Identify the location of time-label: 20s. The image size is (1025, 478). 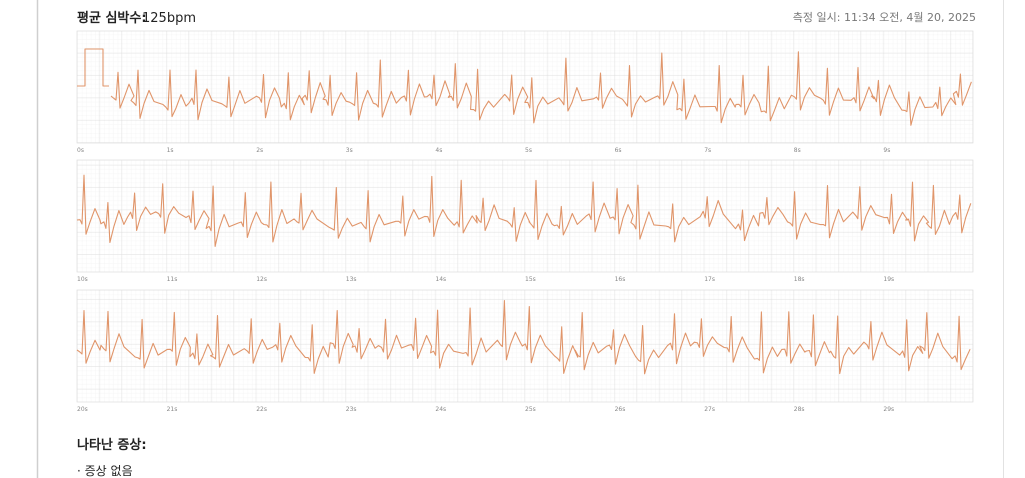
(82, 409).